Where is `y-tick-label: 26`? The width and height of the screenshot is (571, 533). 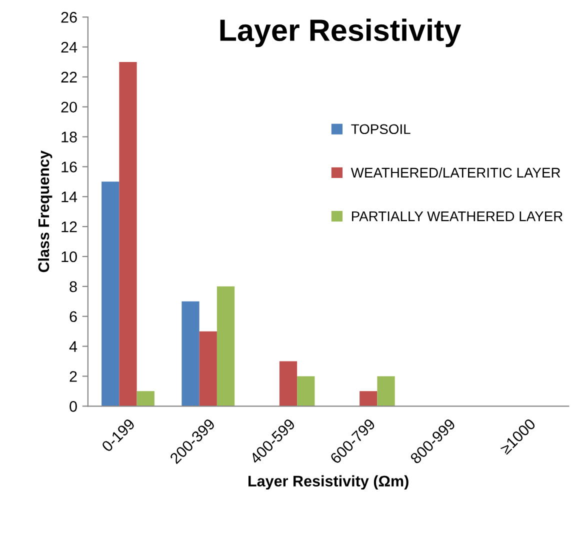
y-tick-label: 26 is located at coordinates (69, 17).